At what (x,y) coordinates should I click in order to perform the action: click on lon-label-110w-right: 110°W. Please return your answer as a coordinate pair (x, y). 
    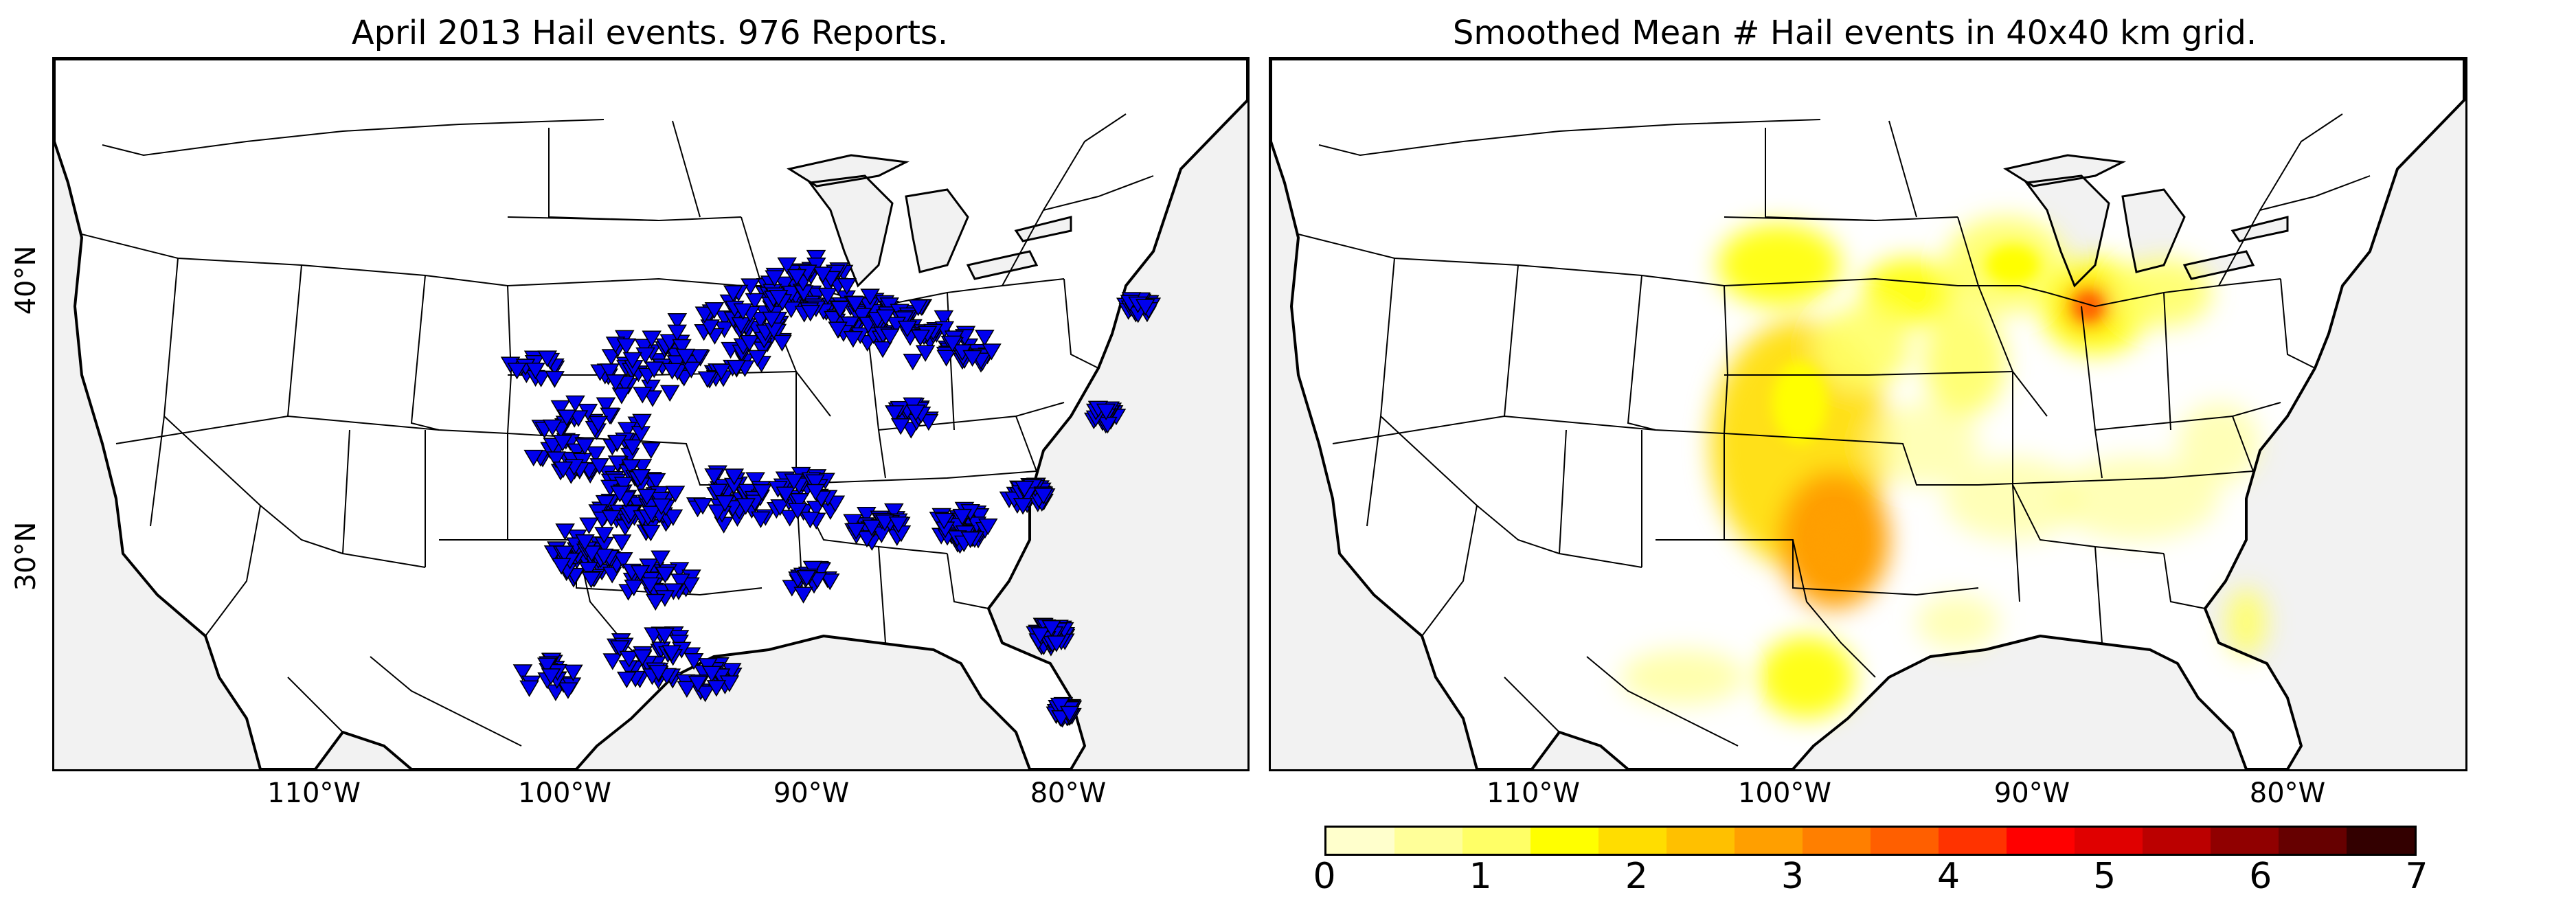
    Looking at the image, I should click on (1533, 793).